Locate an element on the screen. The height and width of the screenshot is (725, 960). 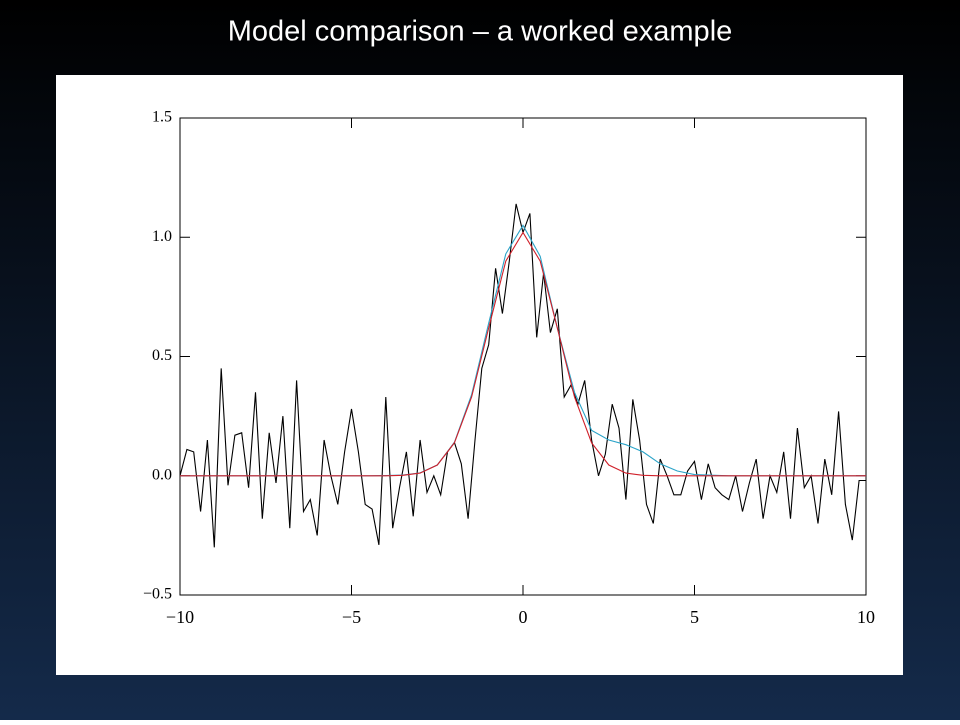
y-tick-label: 1.0 is located at coordinates (162, 236).